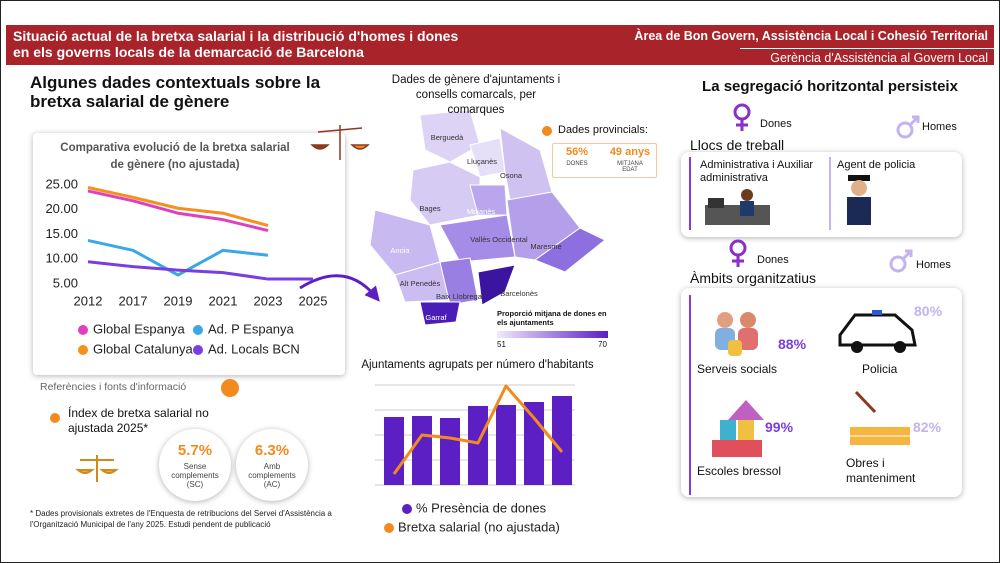 The image size is (1000, 563). Describe the element at coordinates (430, 208) in the screenshot. I see `region-label: Bages` at that location.